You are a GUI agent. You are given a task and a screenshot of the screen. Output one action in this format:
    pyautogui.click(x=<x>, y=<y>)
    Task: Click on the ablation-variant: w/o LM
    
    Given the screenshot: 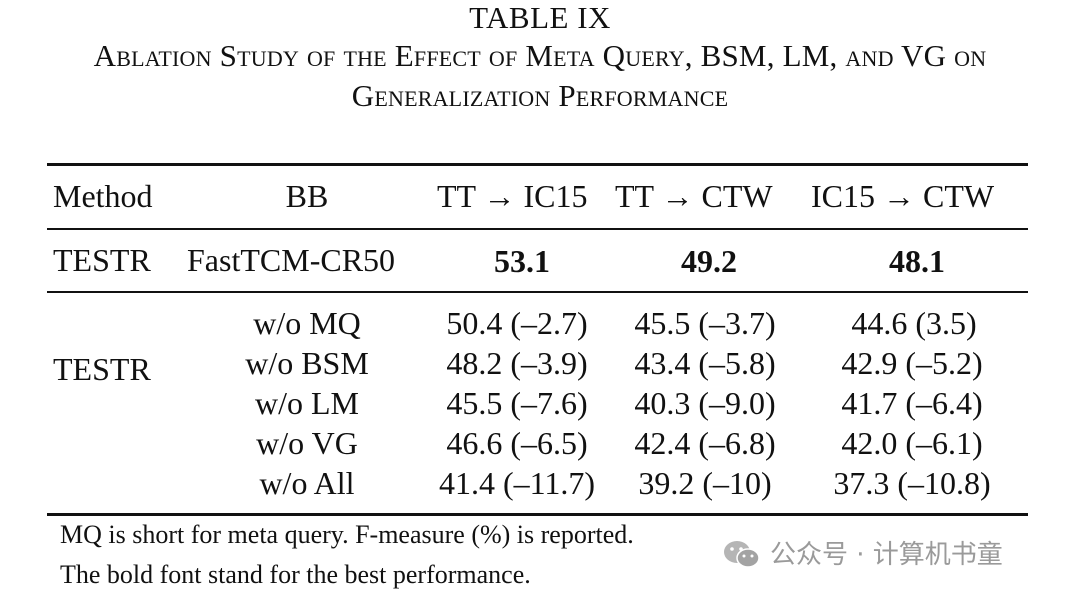 What is the action you would take?
    pyautogui.click(x=307, y=403)
    